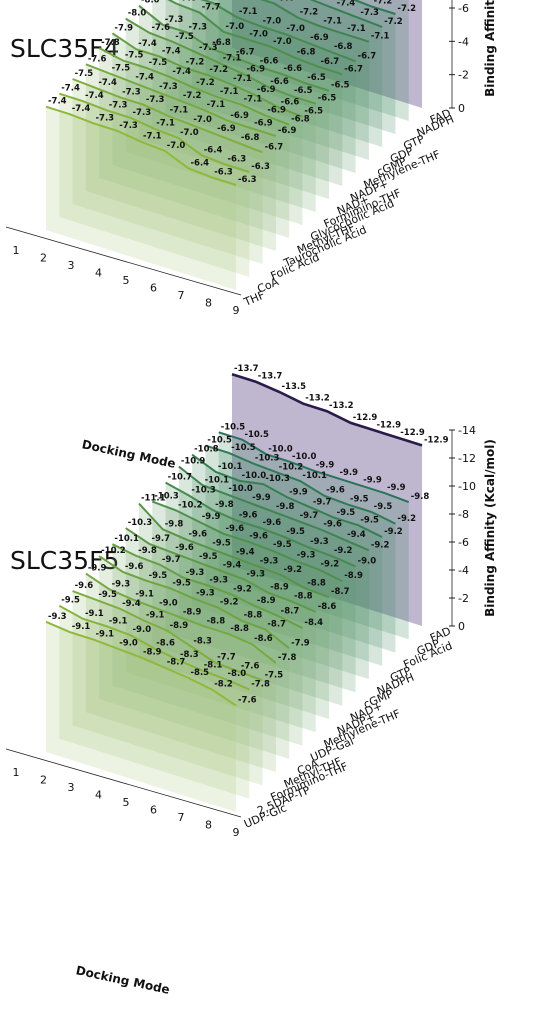 The width and height of the screenshot is (550, 1024). I want to click on data-label: -6.4, so click(213, 150).